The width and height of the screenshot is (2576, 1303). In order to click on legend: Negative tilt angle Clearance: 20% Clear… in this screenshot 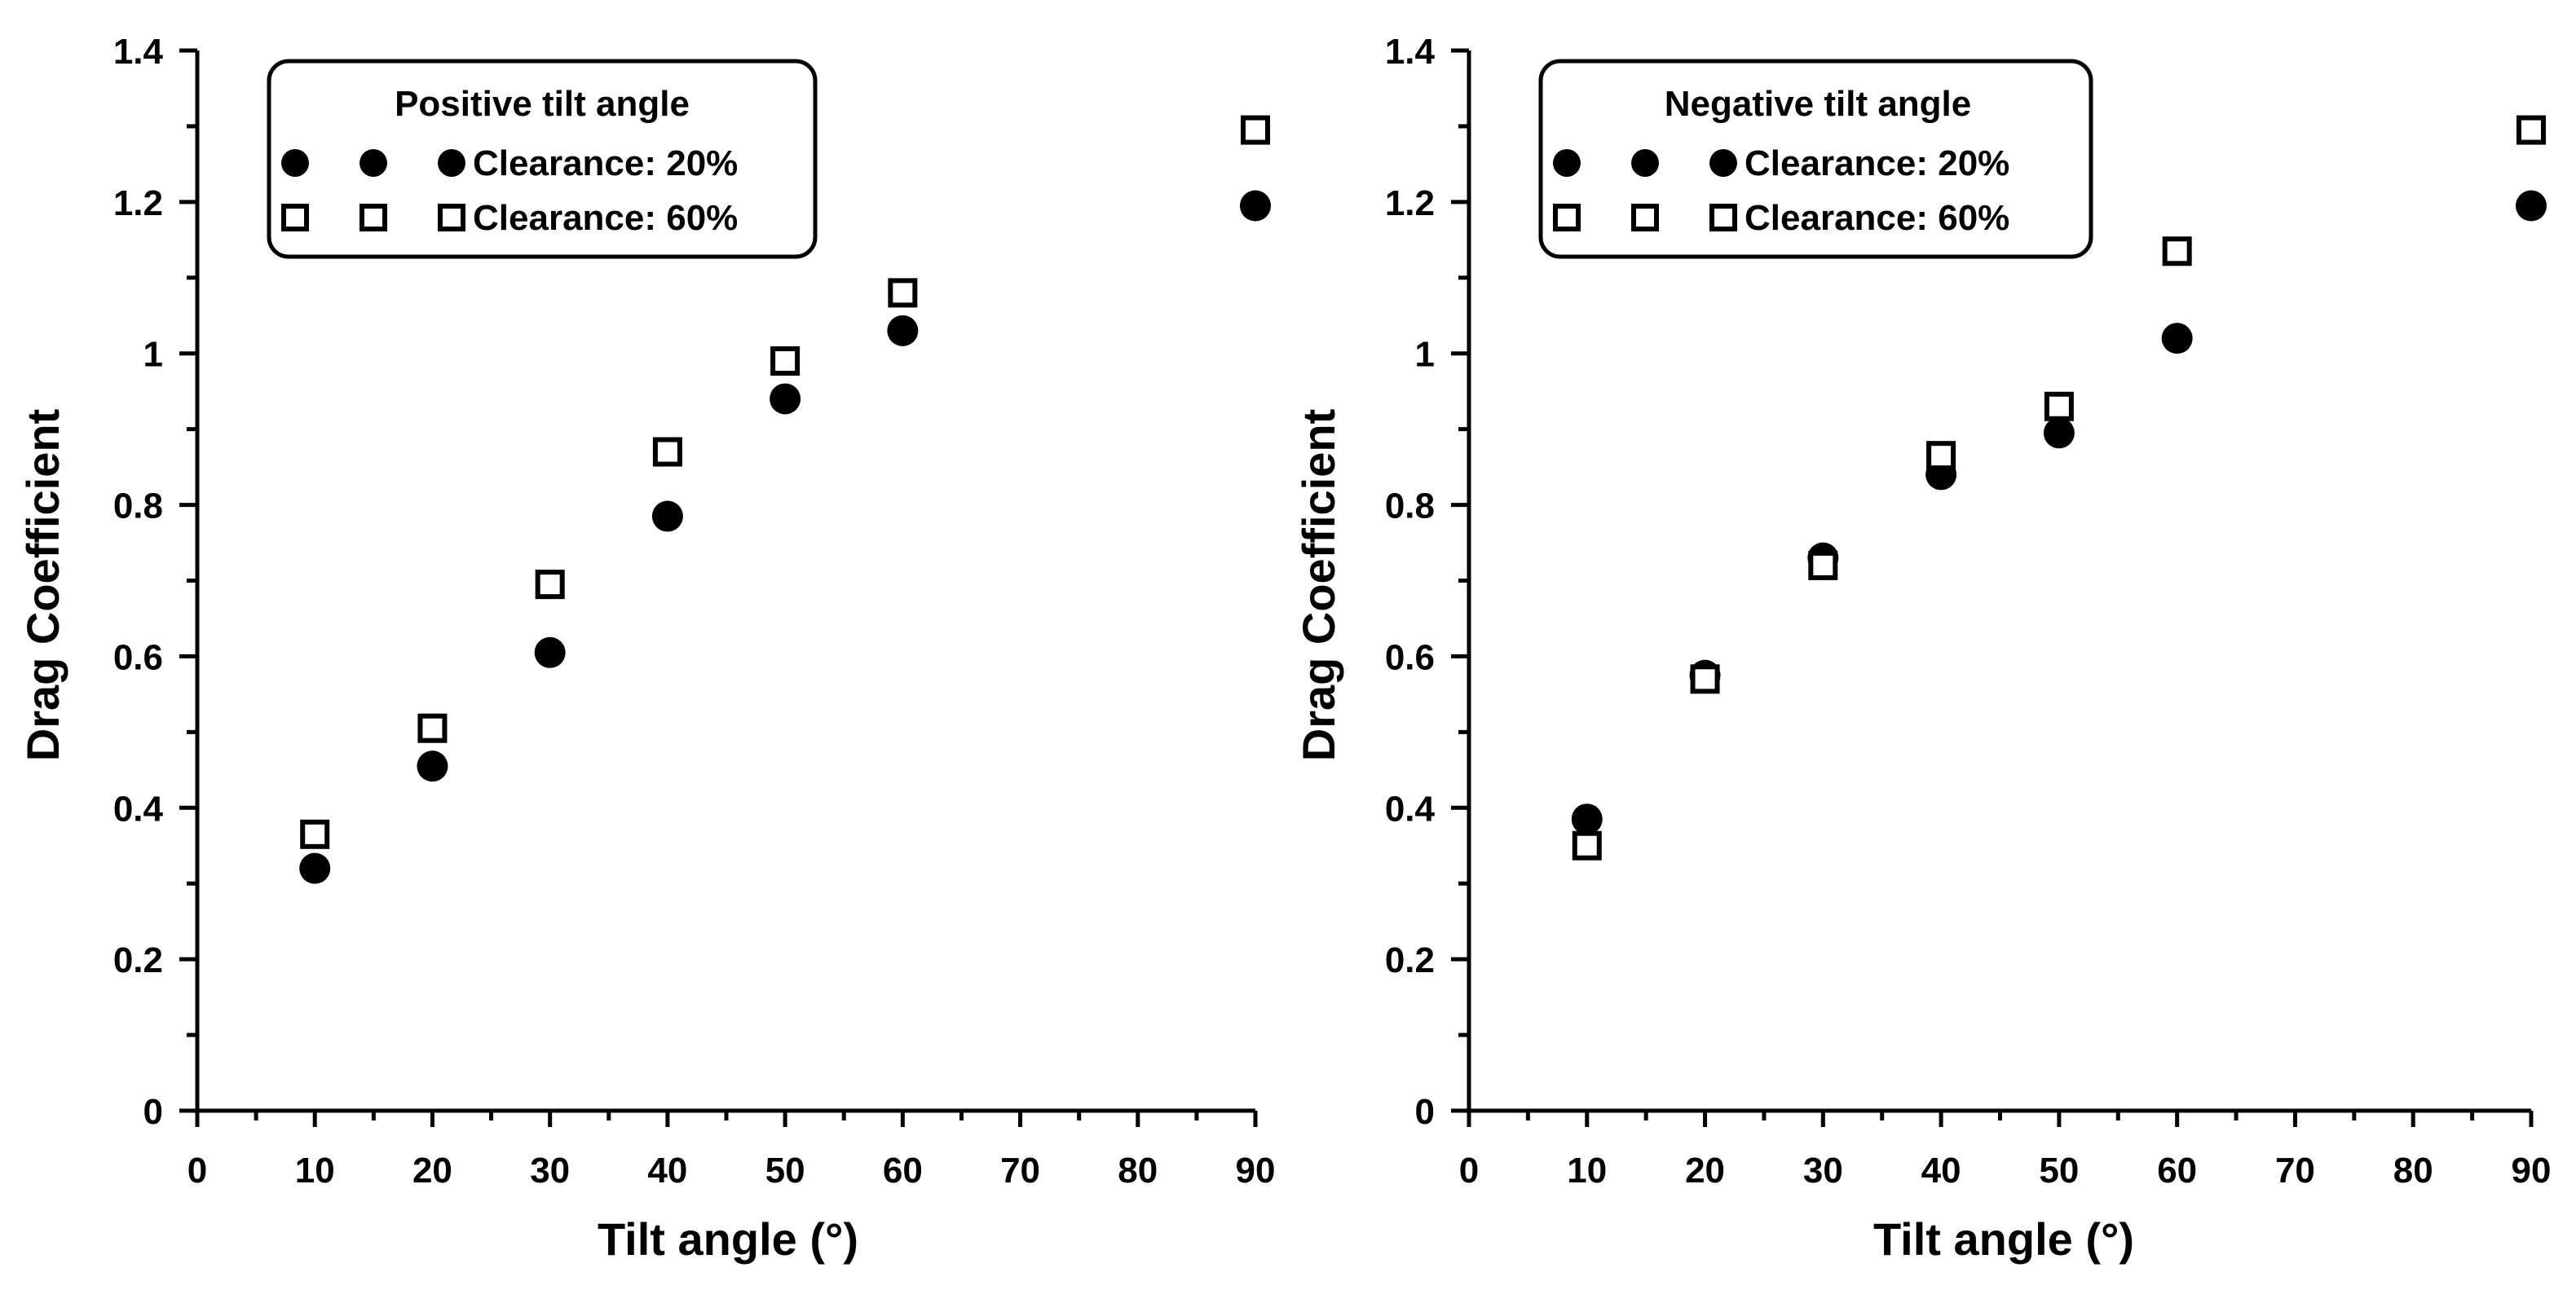, I will do `click(1815, 159)`.